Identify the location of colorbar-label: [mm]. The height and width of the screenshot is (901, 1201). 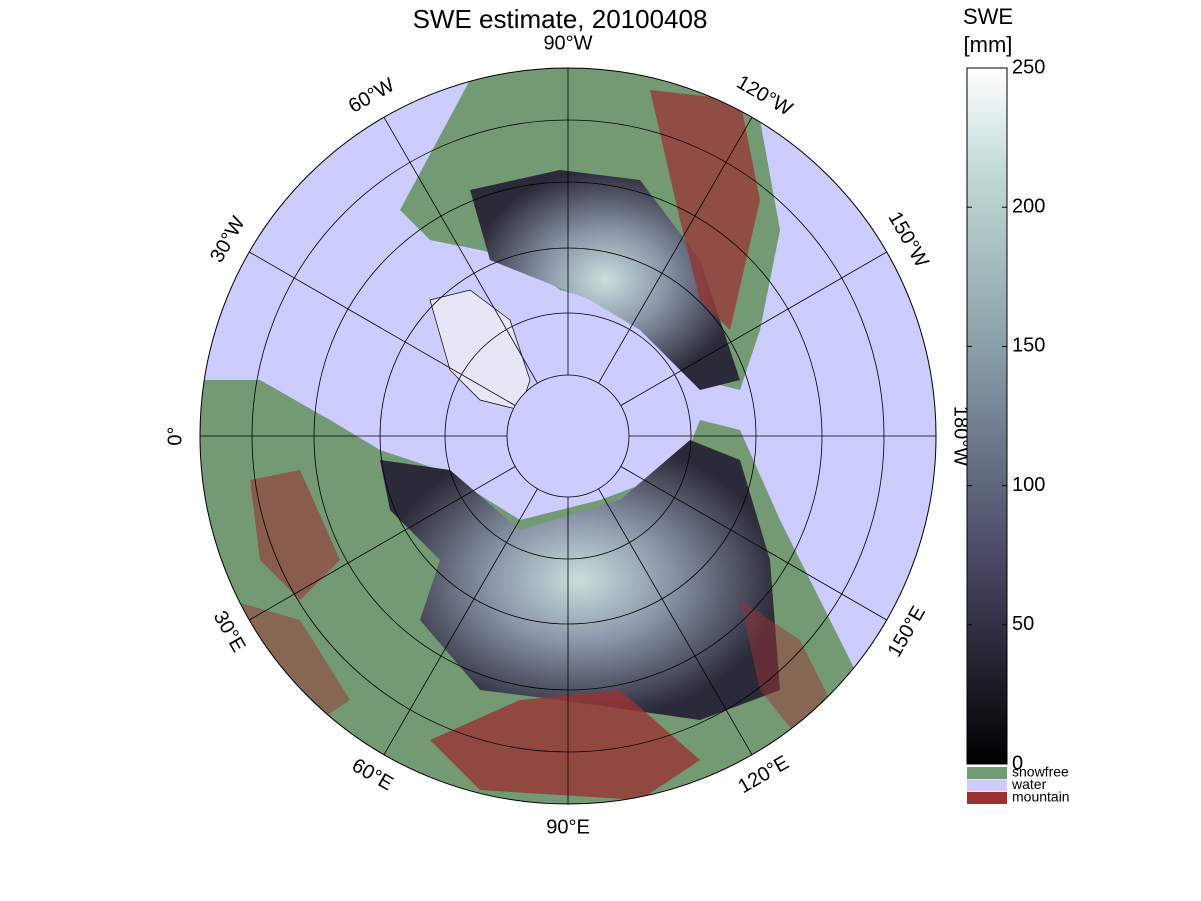
(988, 44).